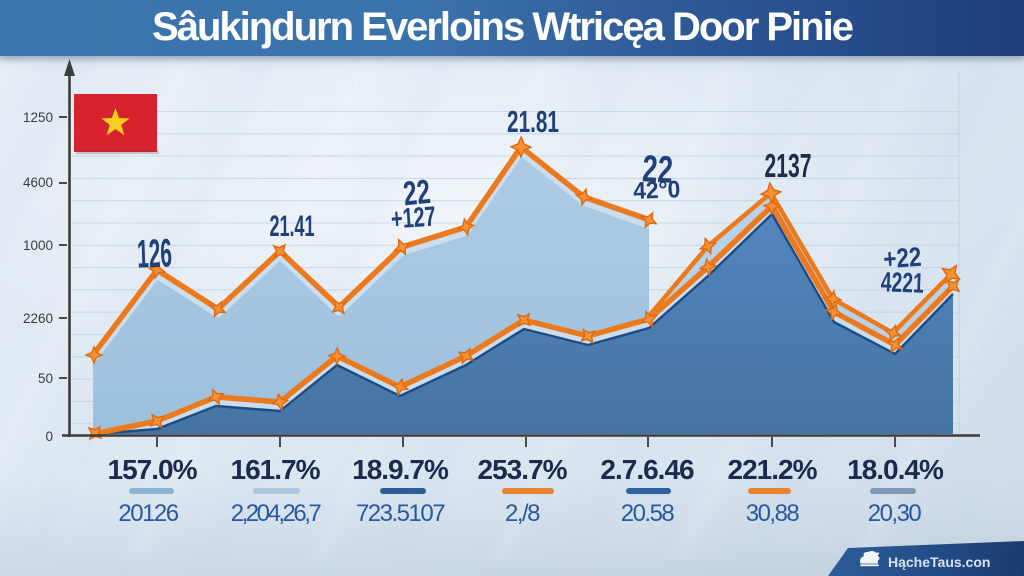 Image resolution: width=1024 pixels, height=576 pixels. Describe the element at coordinates (902, 259) in the screenshot. I see `svg-text: +22` at that location.